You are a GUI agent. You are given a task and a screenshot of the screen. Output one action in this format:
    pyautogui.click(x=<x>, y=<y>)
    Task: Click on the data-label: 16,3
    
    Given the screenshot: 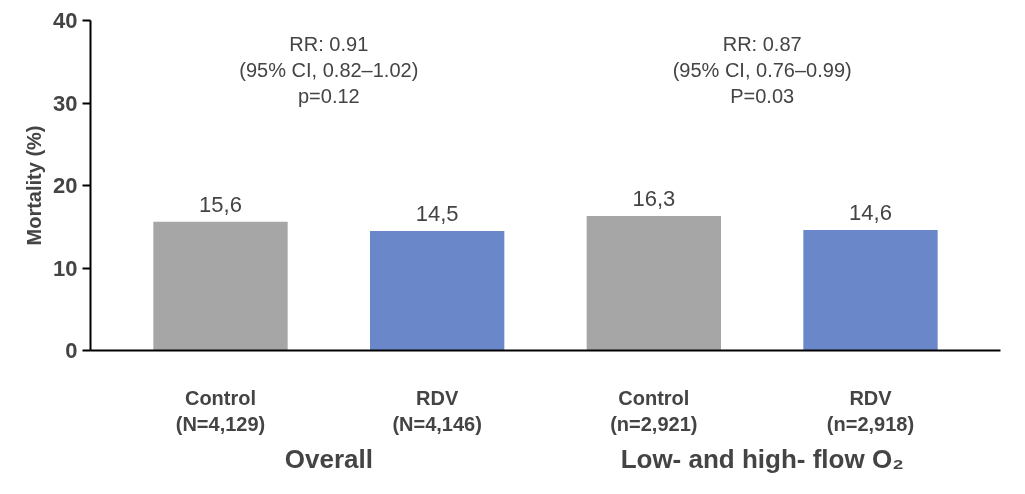 What is the action you would take?
    pyautogui.click(x=654, y=199)
    